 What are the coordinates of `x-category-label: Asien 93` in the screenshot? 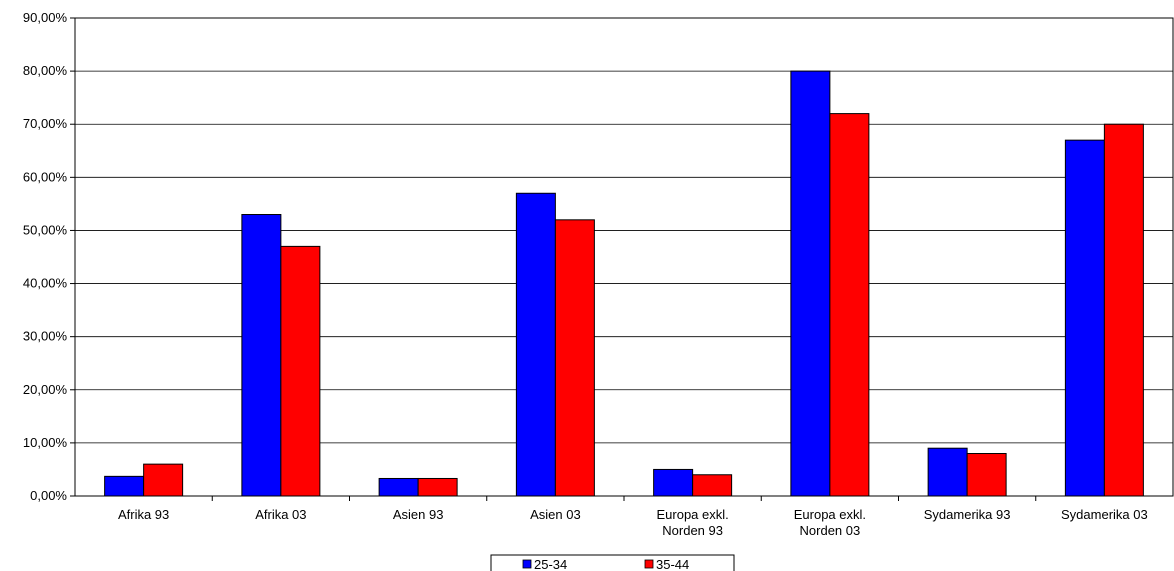 It's located at (418, 514).